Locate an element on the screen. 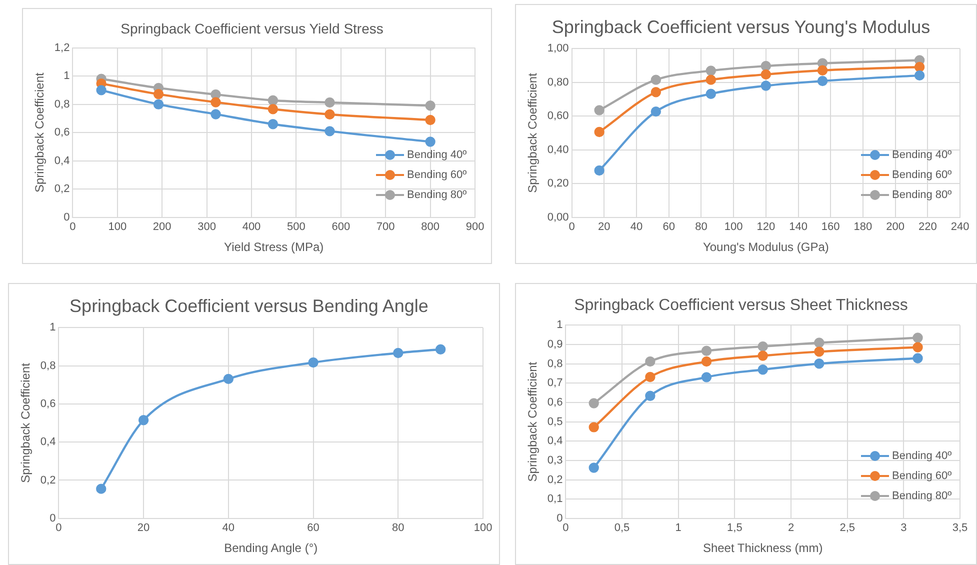  x-tick-label: 40 is located at coordinates (228, 528).